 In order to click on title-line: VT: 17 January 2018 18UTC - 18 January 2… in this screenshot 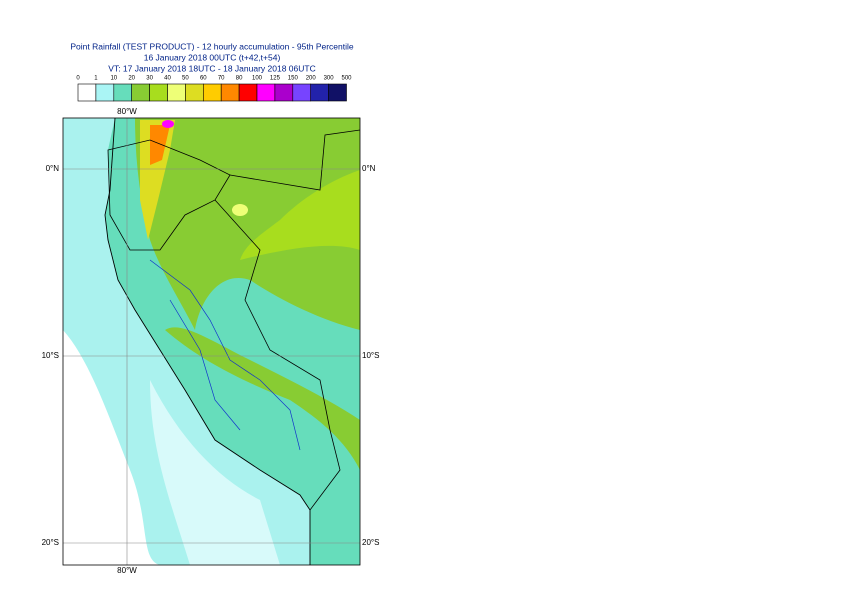, I will do `click(211, 68)`.